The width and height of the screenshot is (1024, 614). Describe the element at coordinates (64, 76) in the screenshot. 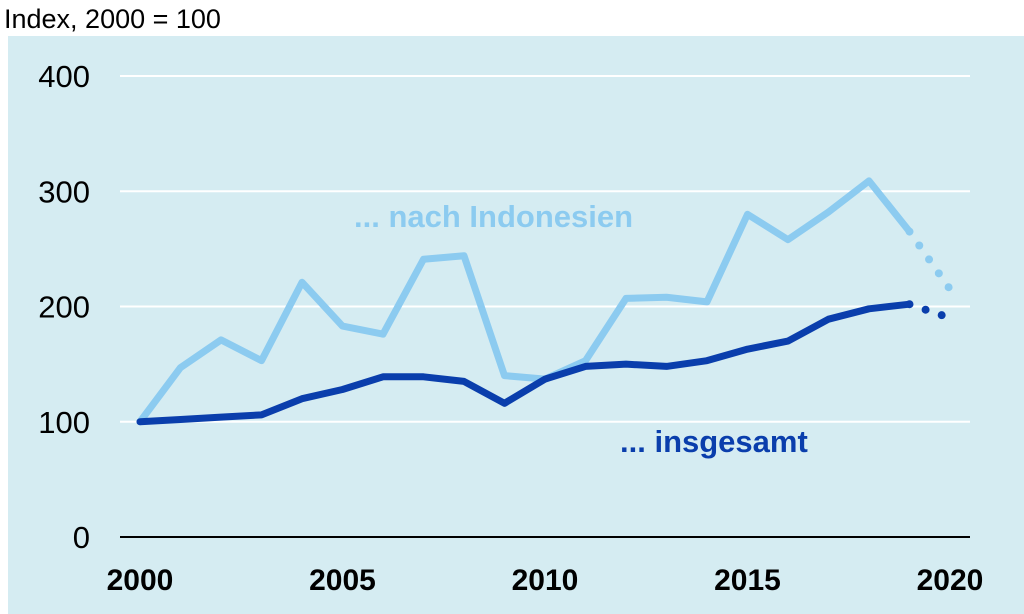

I see `y-tick-label: 400` at that location.